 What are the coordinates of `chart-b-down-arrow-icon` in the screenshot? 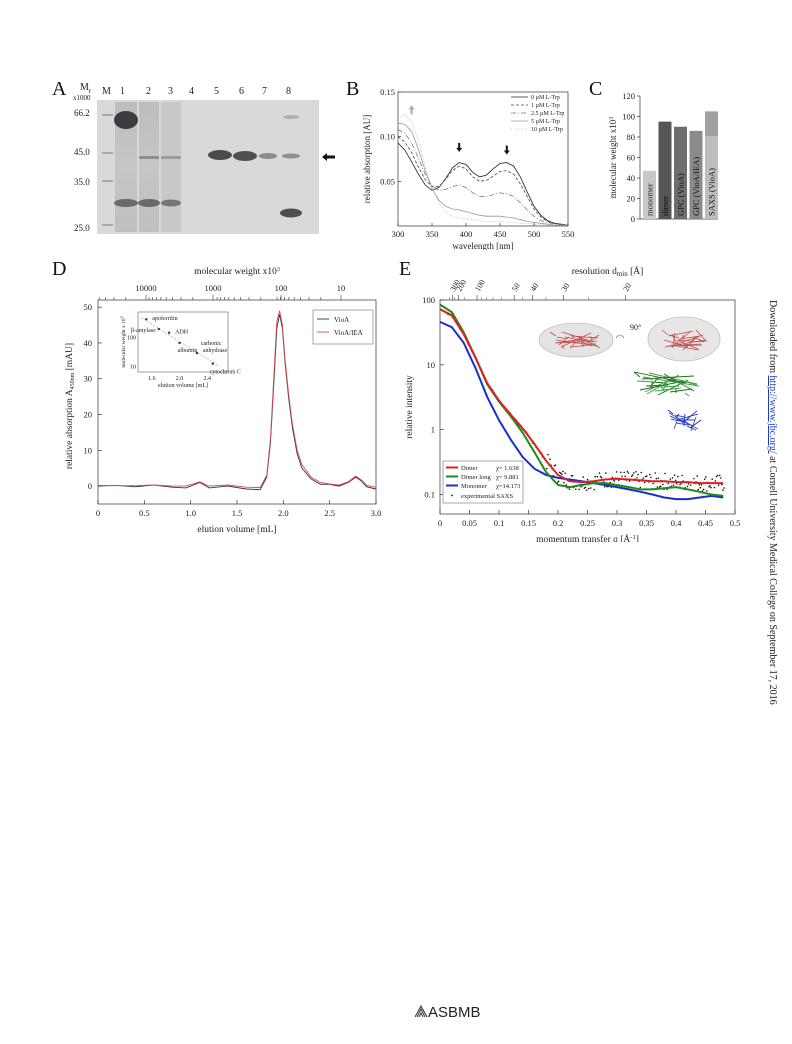 It's located at (506, 150).